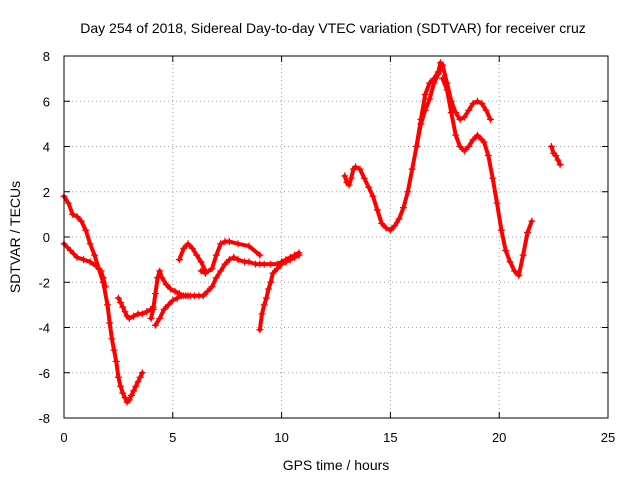 The width and height of the screenshot is (640, 480). What do you see at coordinates (46, 56) in the screenshot?
I see `y-tick-label: 8` at bounding box center [46, 56].